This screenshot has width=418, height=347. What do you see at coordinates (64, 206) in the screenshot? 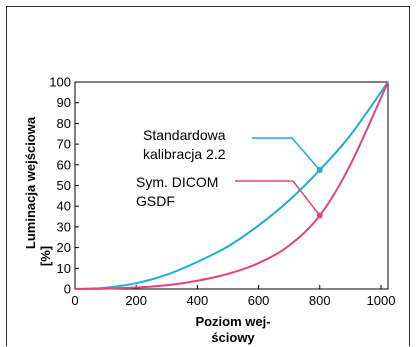
I see `y-tick-label-40: 40` at bounding box center [64, 206].